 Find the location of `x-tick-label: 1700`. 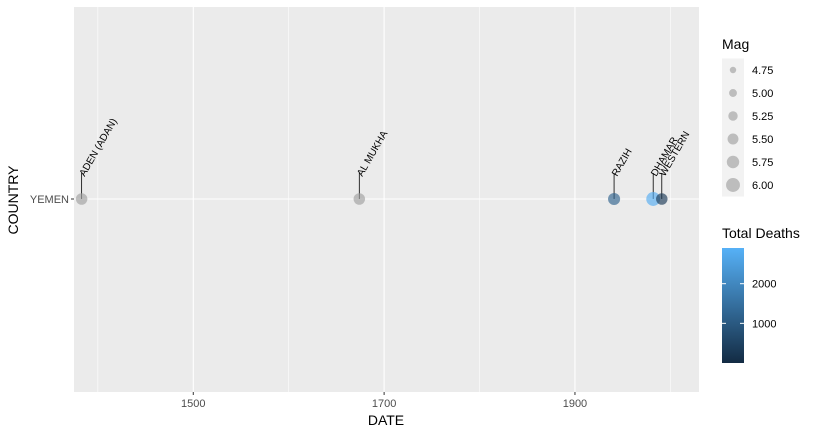

x-tick-label: 1700 is located at coordinates (384, 404).